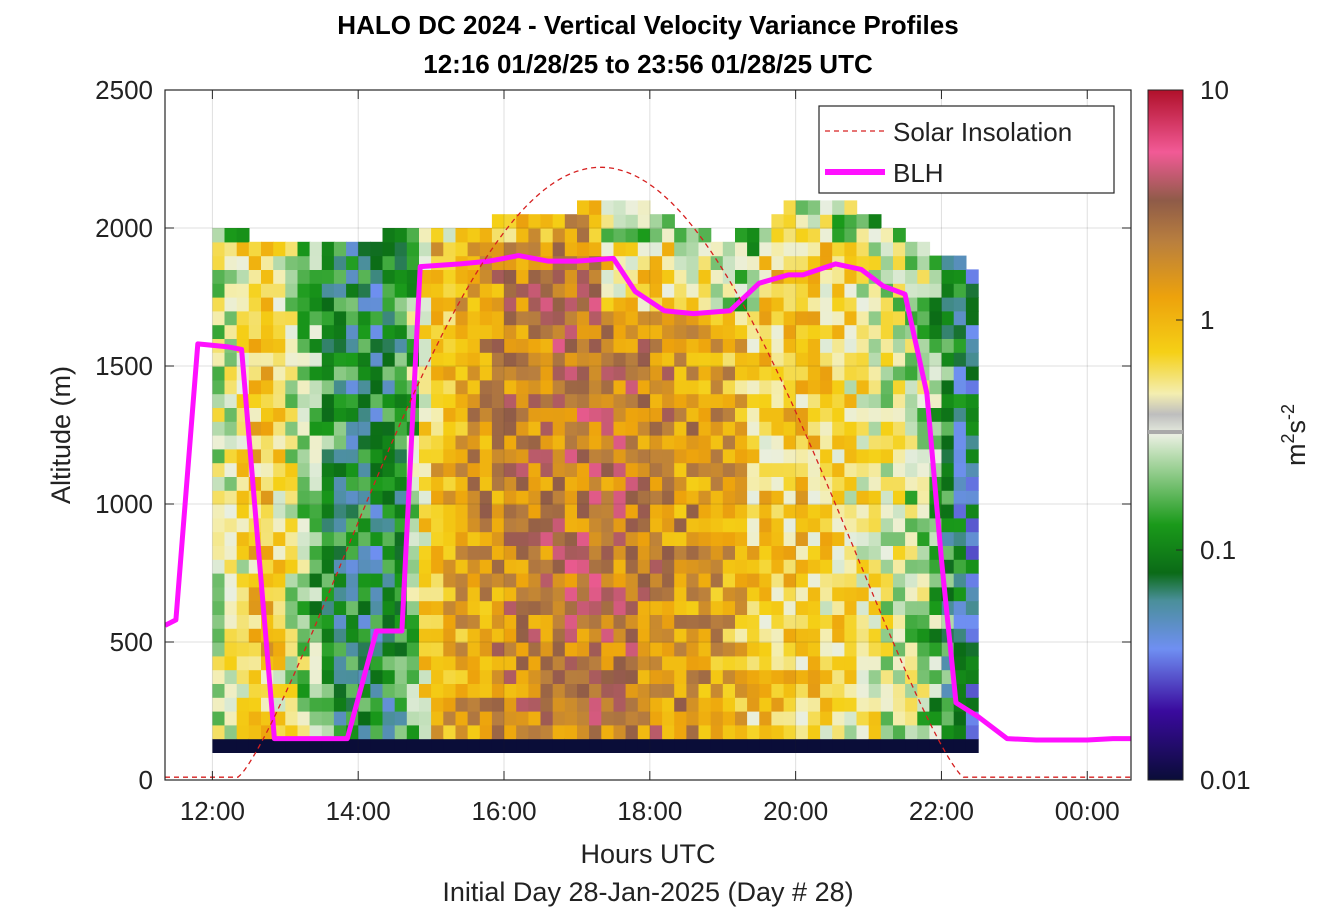 This screenshot has width=1343, height=911. Describe the element at coordinates (61, 435) in the screenshot. I see `y-axis-label: Altitude (m)` at that location.